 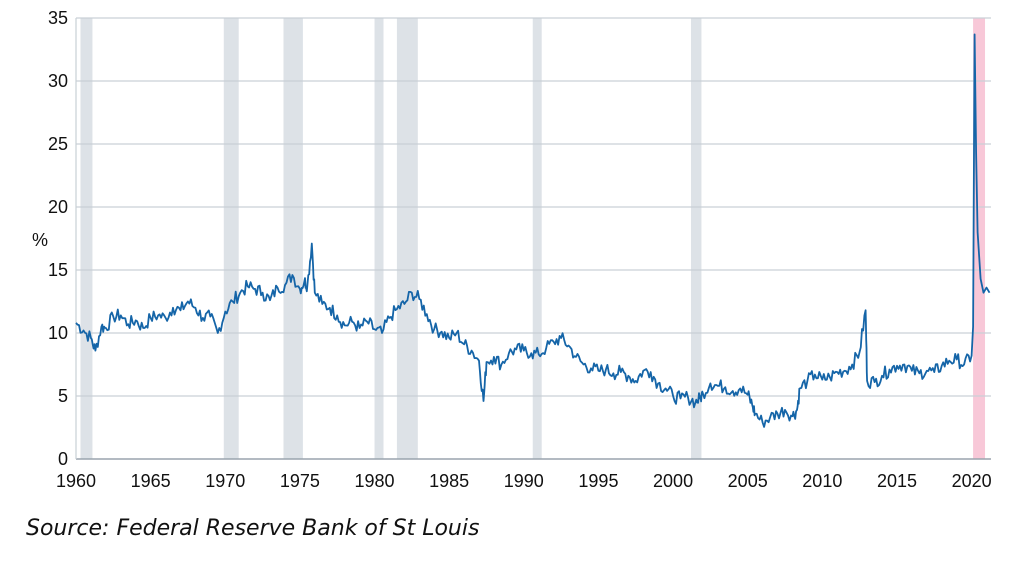 What do you see at coordinates (979, 238) in the screenshot?
I see `shade-recession-2020` at bounding box center [979, 238].